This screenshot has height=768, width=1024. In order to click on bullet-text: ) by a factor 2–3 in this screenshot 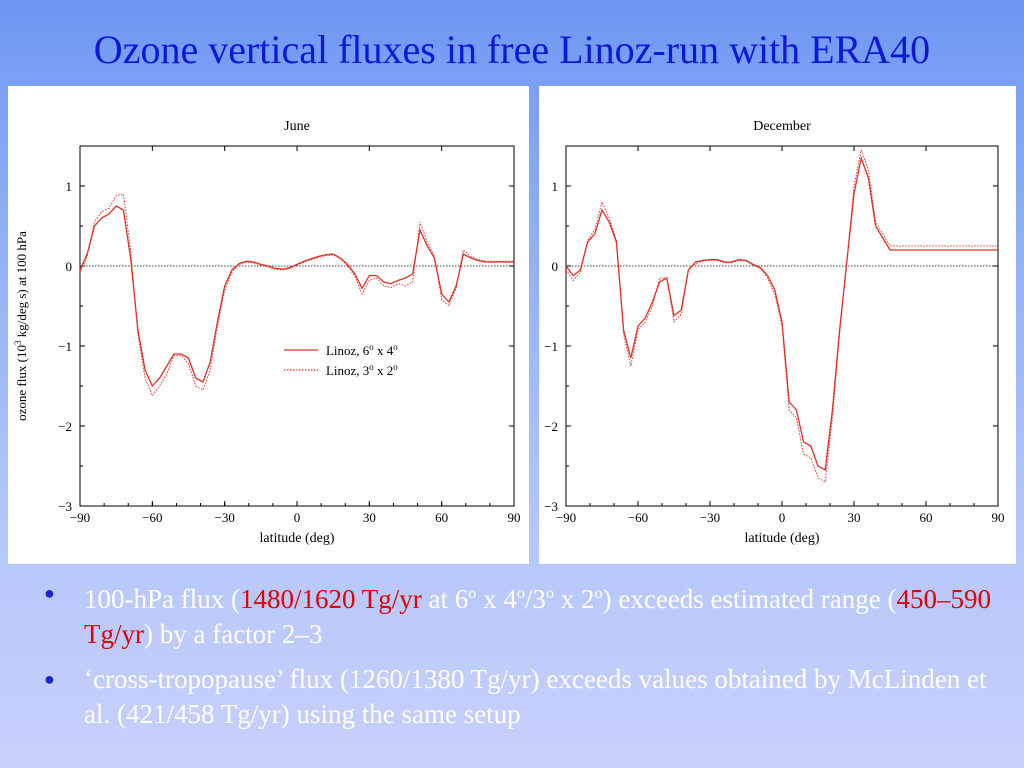, I will do `click(233, 634)`.